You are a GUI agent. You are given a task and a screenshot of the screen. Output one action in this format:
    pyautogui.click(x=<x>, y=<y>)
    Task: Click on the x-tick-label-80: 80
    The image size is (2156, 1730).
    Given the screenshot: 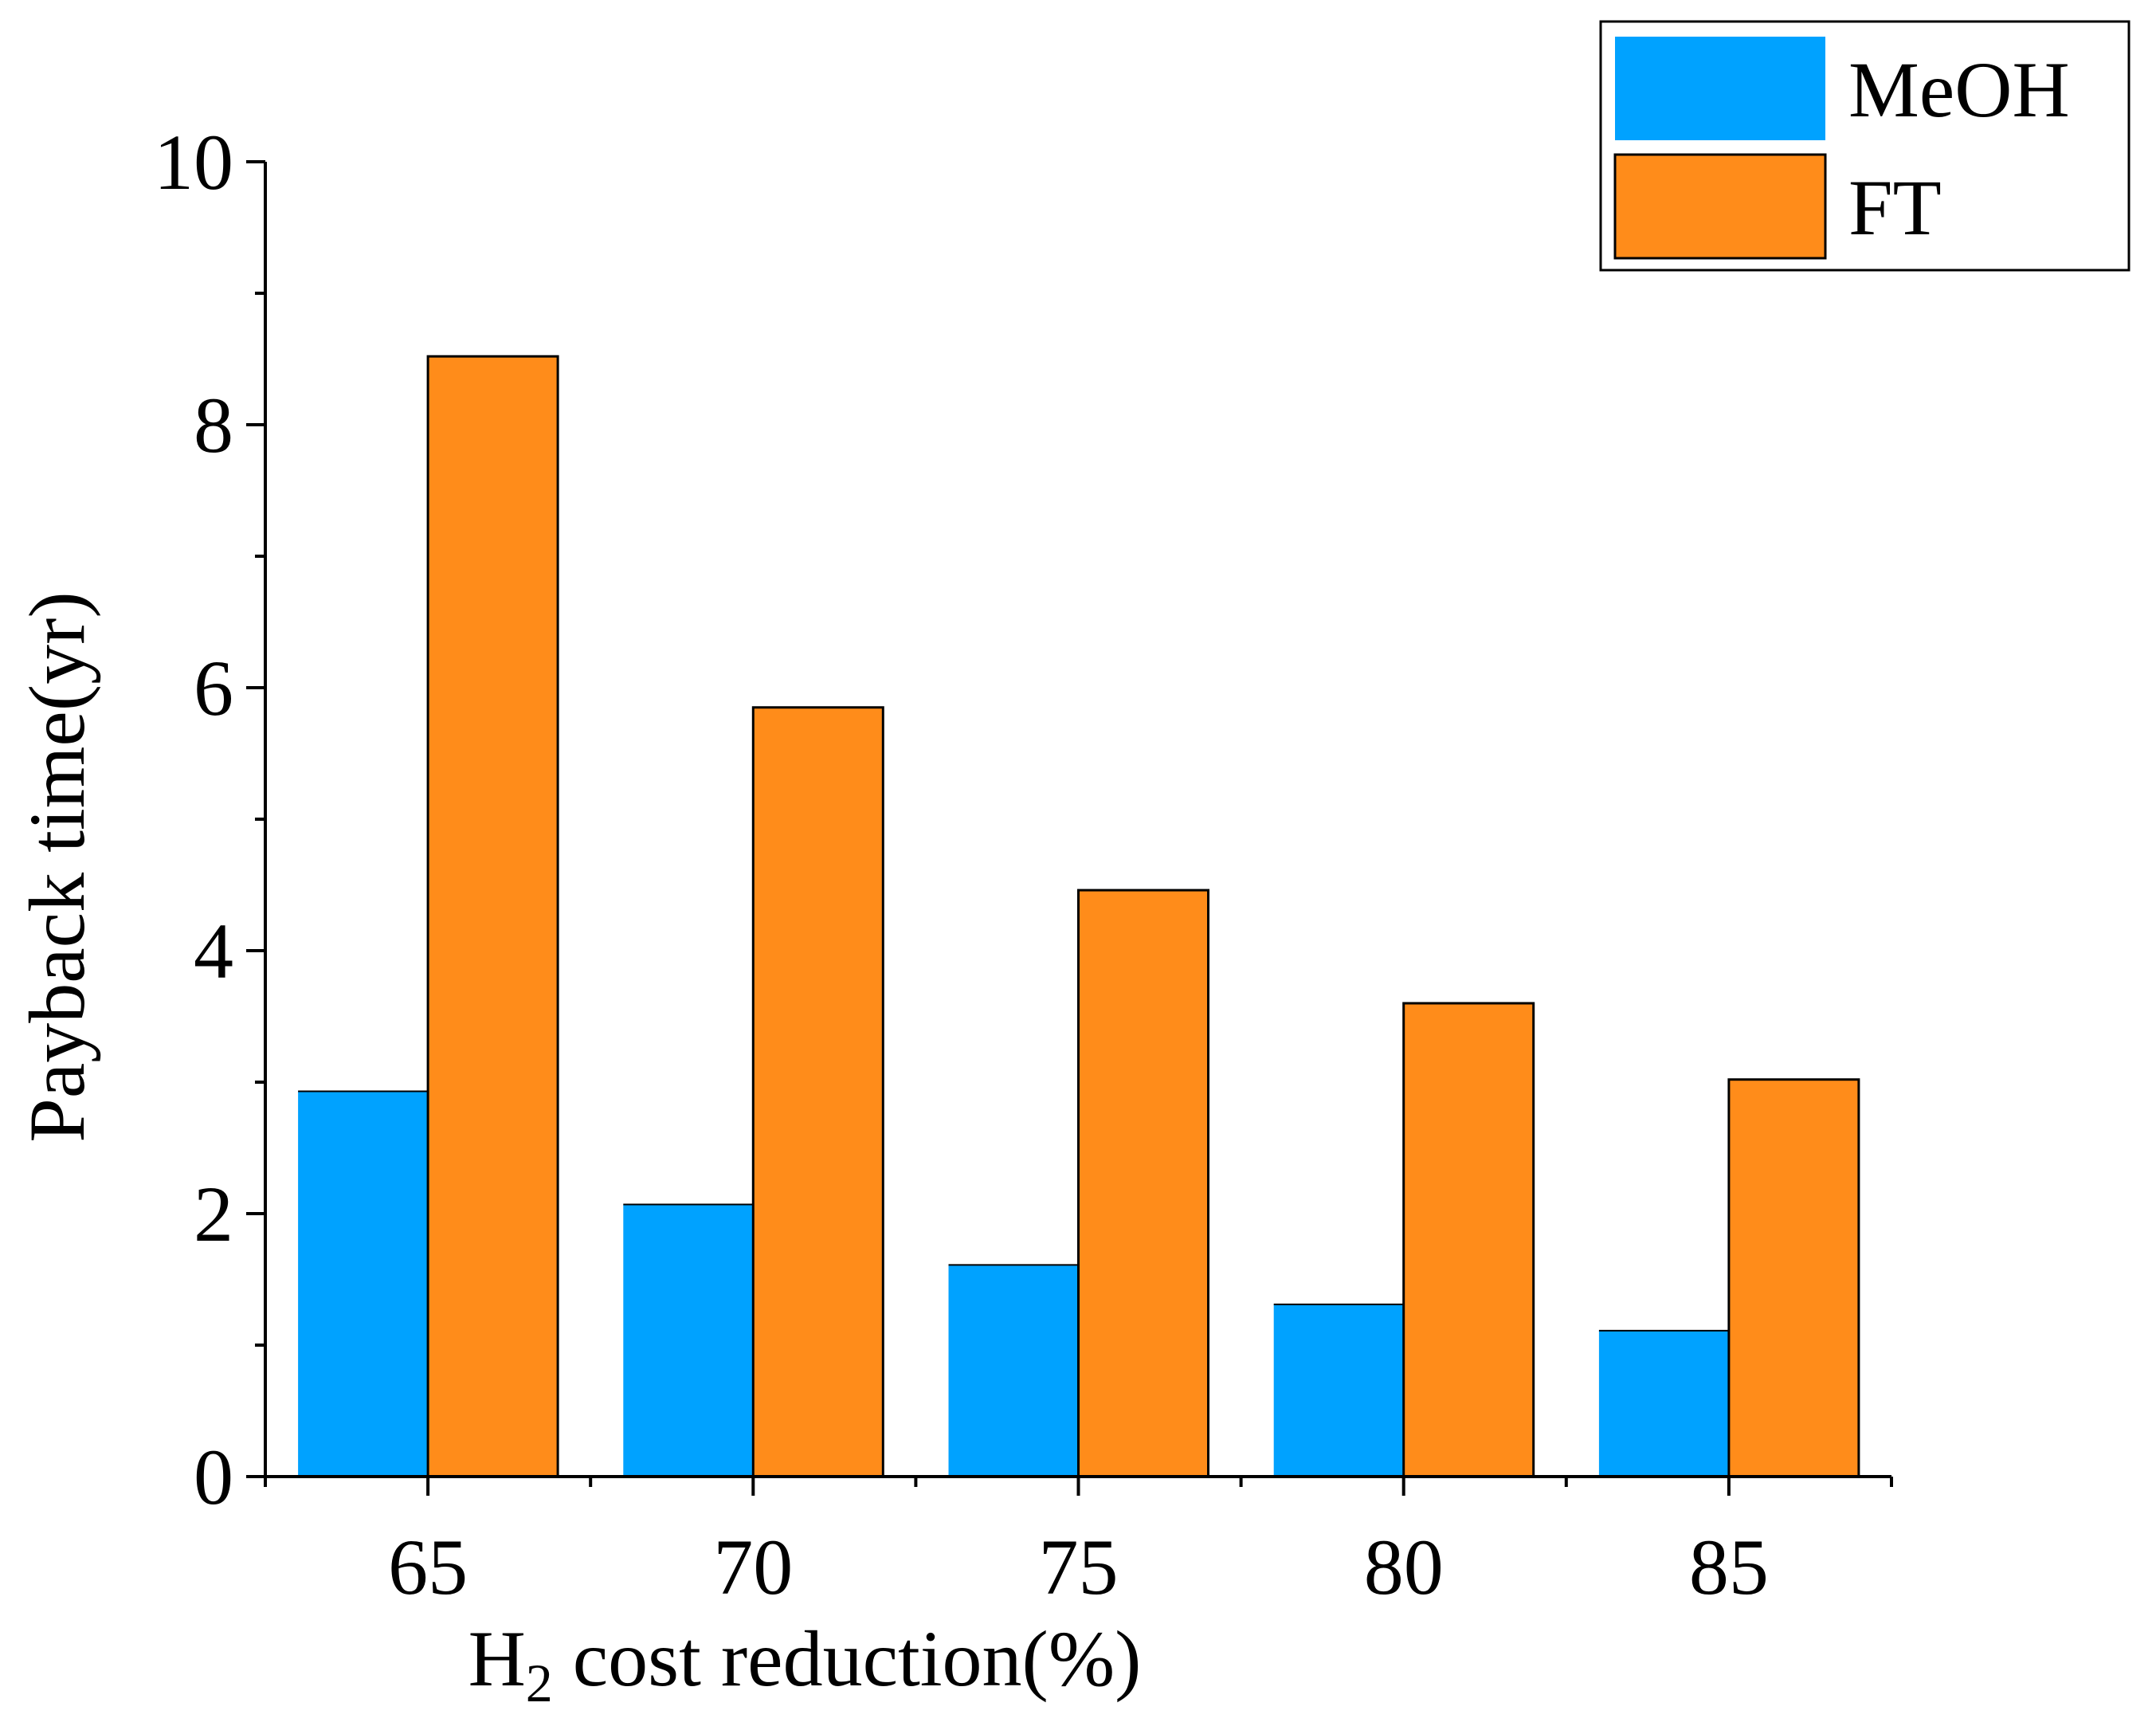 What is the action you would take?
    pyautogui.click(x=1404, y=1567)
    